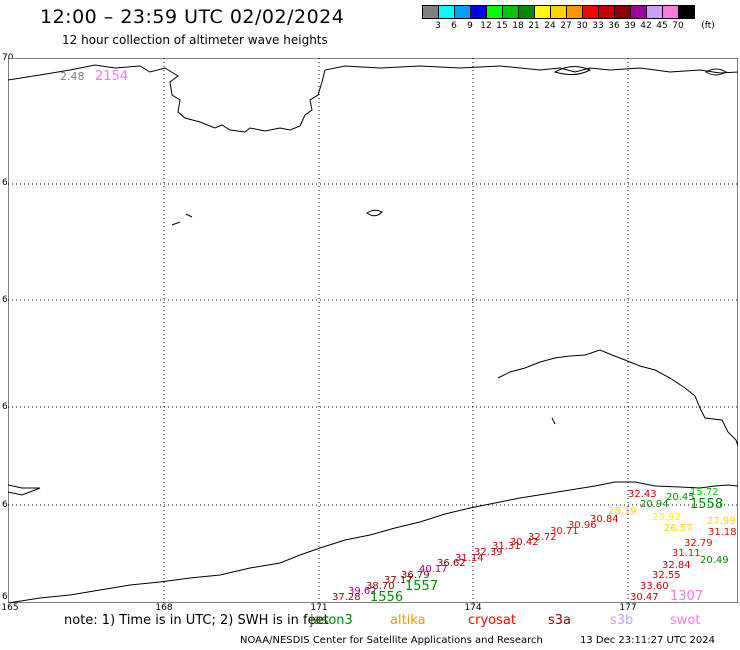  What do you see at coordinates (111, 76) in the screenshot?
I see `swh-label: 2154` at bounding box center [111, 76].